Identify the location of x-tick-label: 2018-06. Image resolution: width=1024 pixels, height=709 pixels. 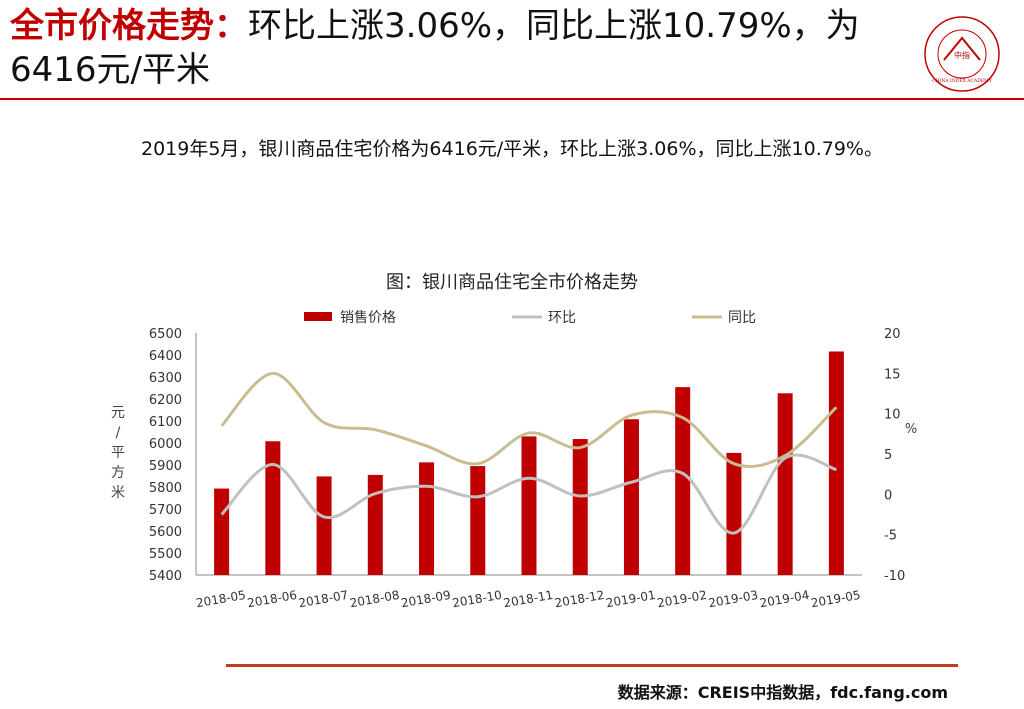
(272, 599).